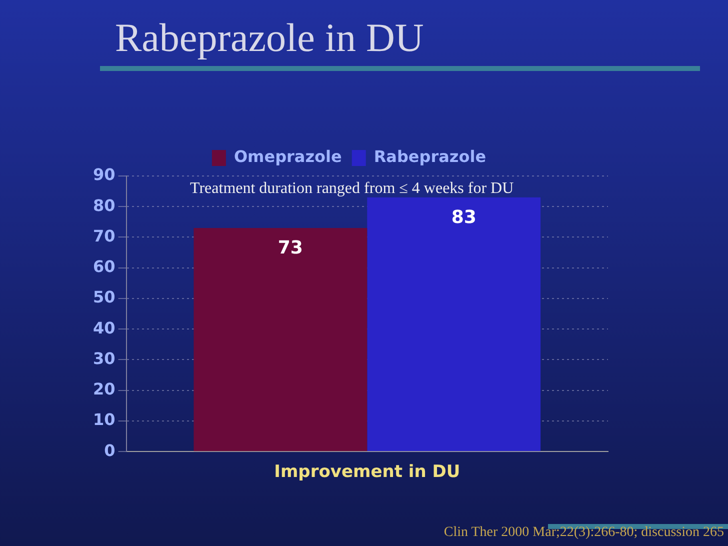  I want to click on y-tick-label: 50, so click(104, 297).